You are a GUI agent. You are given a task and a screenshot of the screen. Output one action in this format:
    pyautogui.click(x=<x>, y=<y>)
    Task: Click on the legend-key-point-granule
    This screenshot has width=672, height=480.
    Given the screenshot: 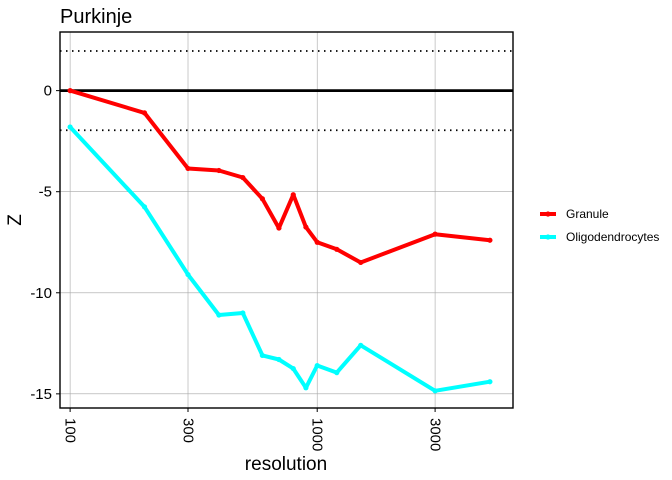 What is the action you would take?
    pyautogui.click(x=548, y=214)
    